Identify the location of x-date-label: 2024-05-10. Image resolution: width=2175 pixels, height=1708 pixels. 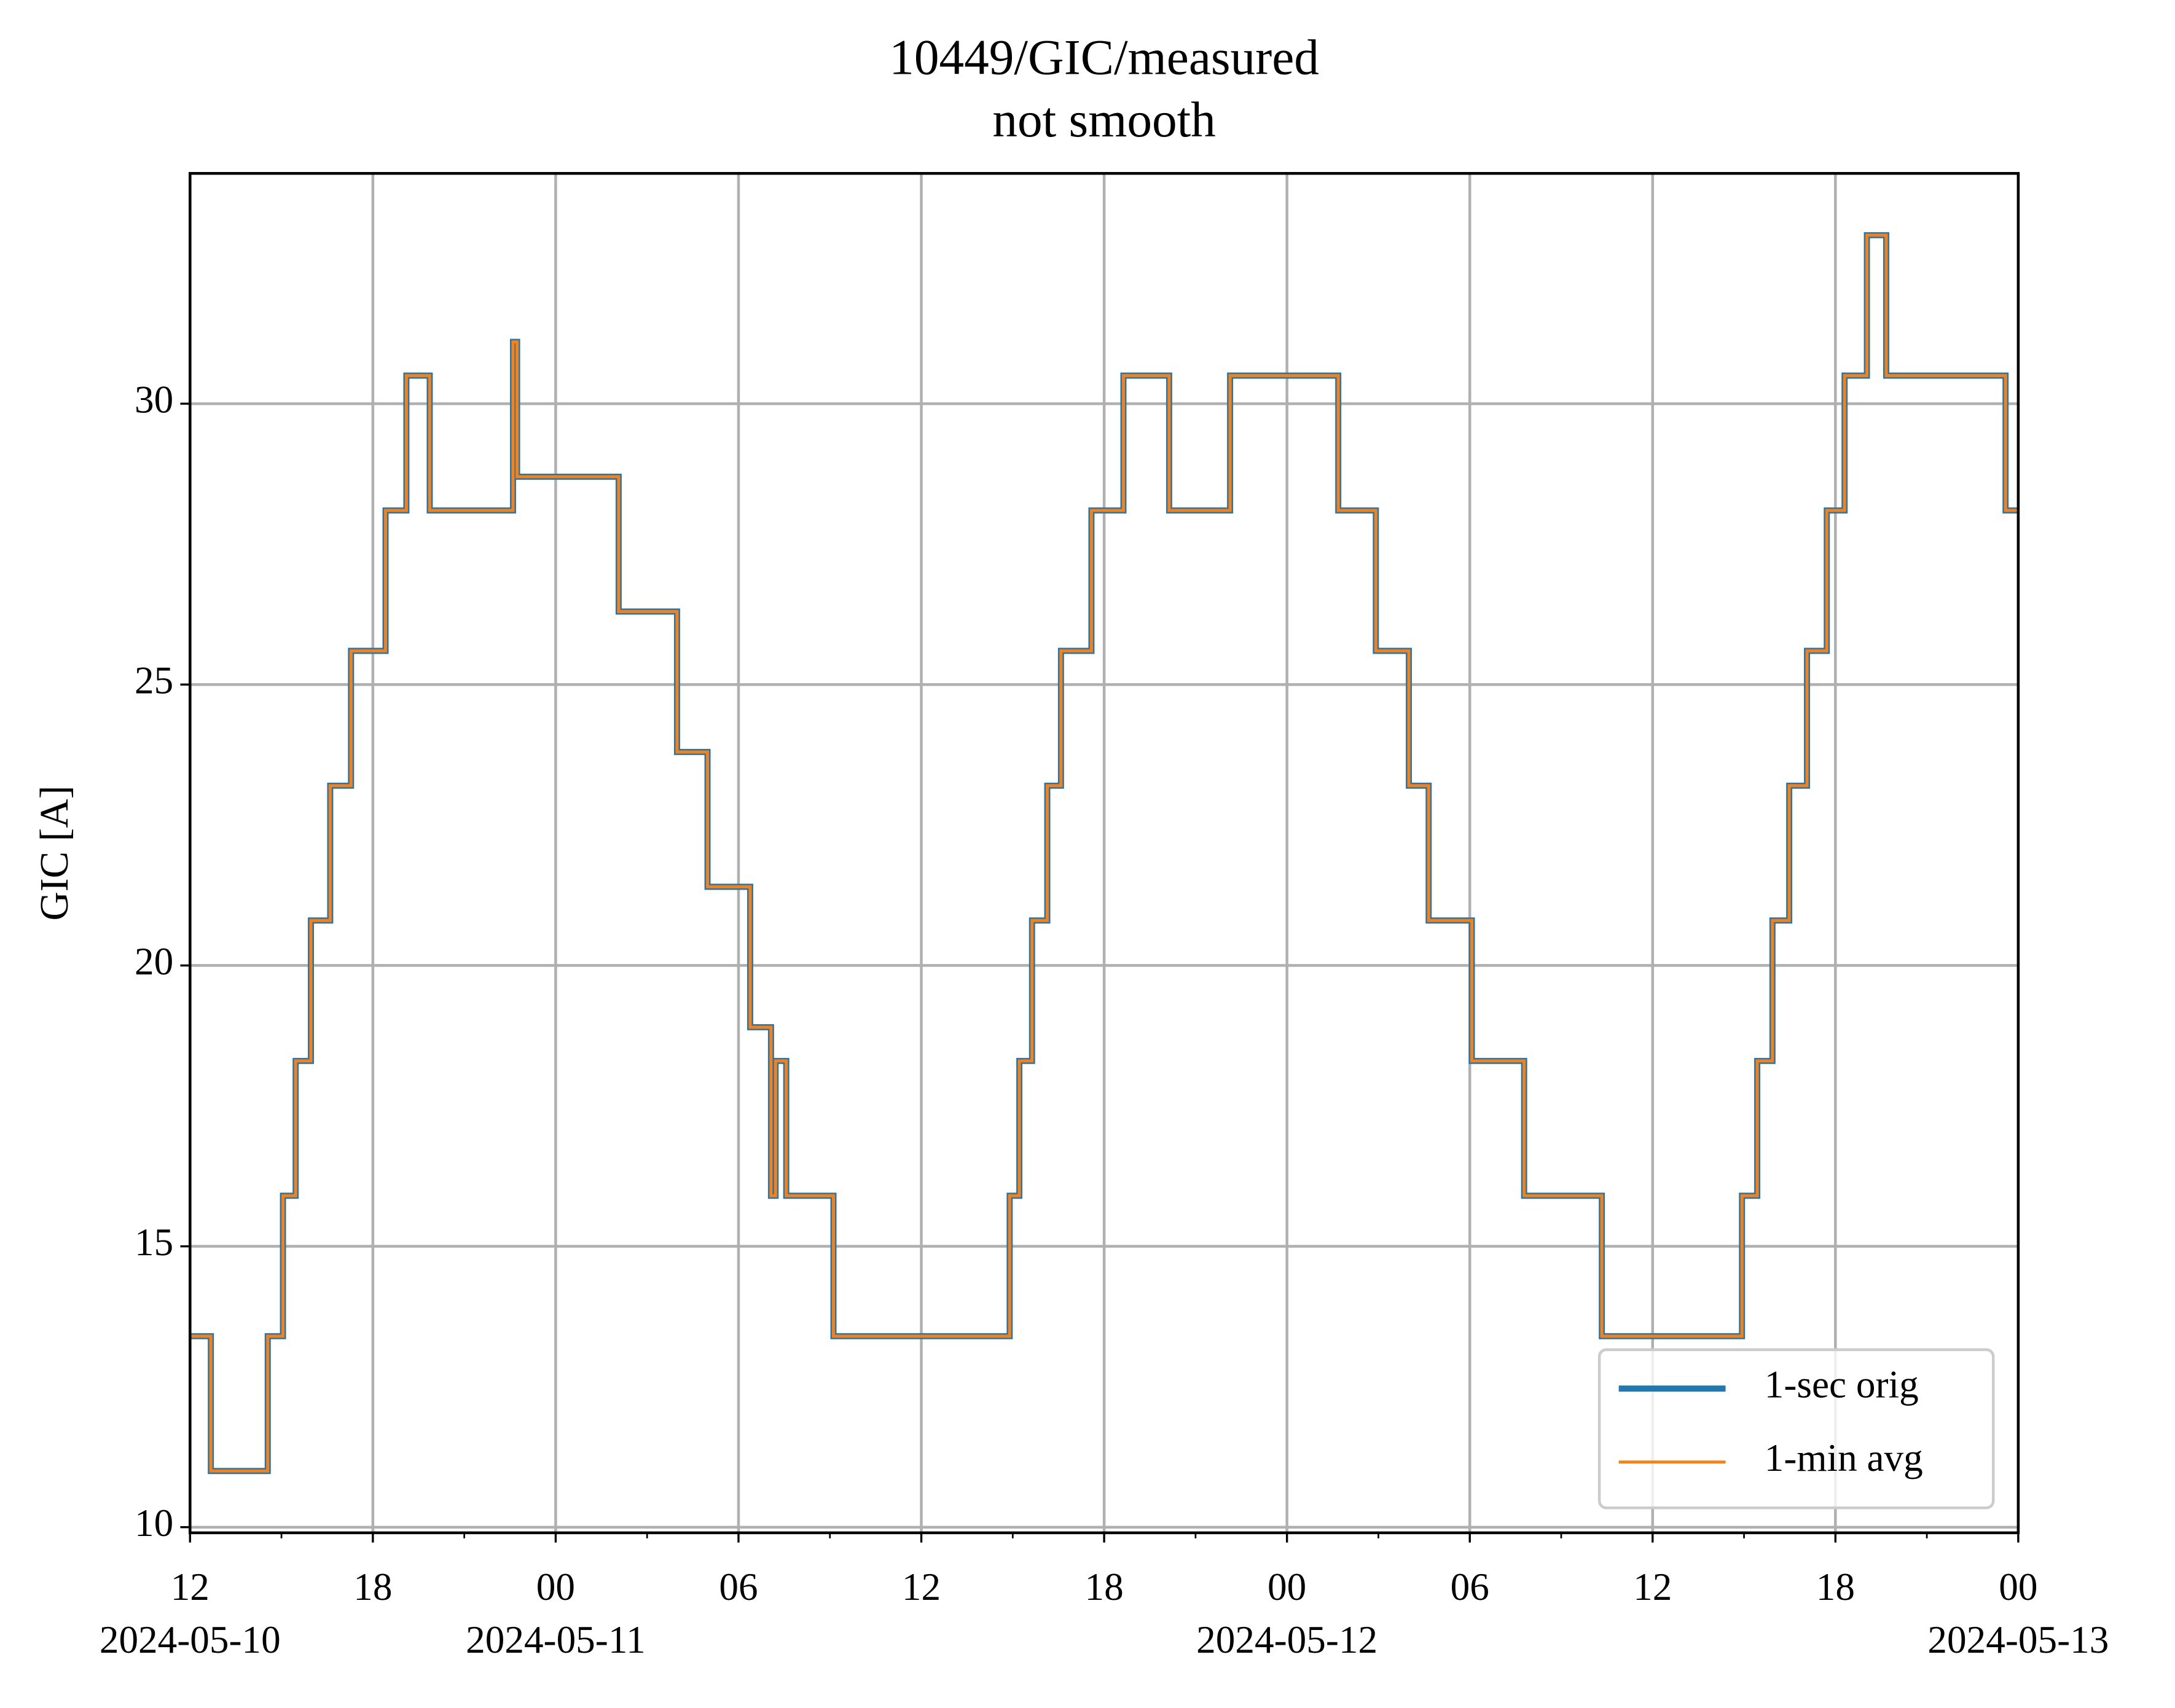
(191, 1639).